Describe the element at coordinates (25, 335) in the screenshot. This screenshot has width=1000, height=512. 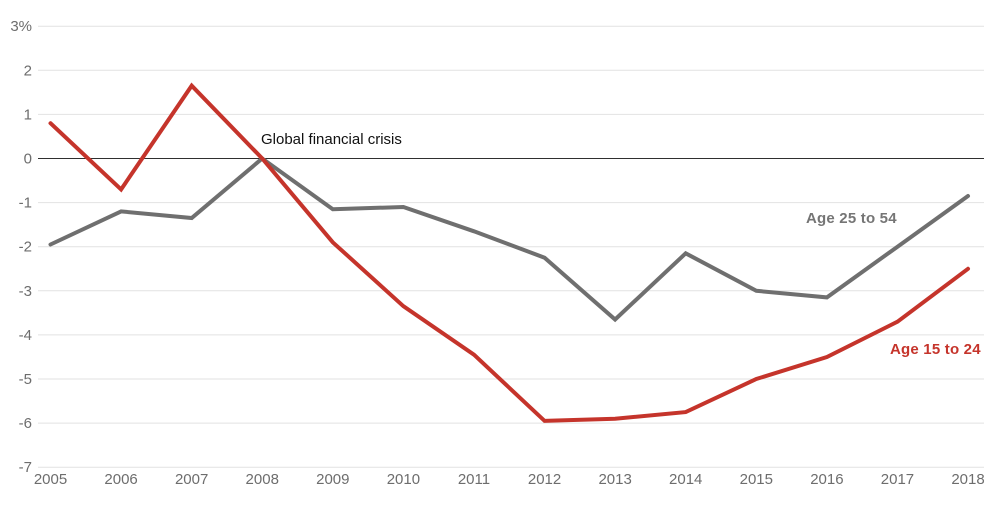
I see `y-axis-tick-label: -4` at that location.